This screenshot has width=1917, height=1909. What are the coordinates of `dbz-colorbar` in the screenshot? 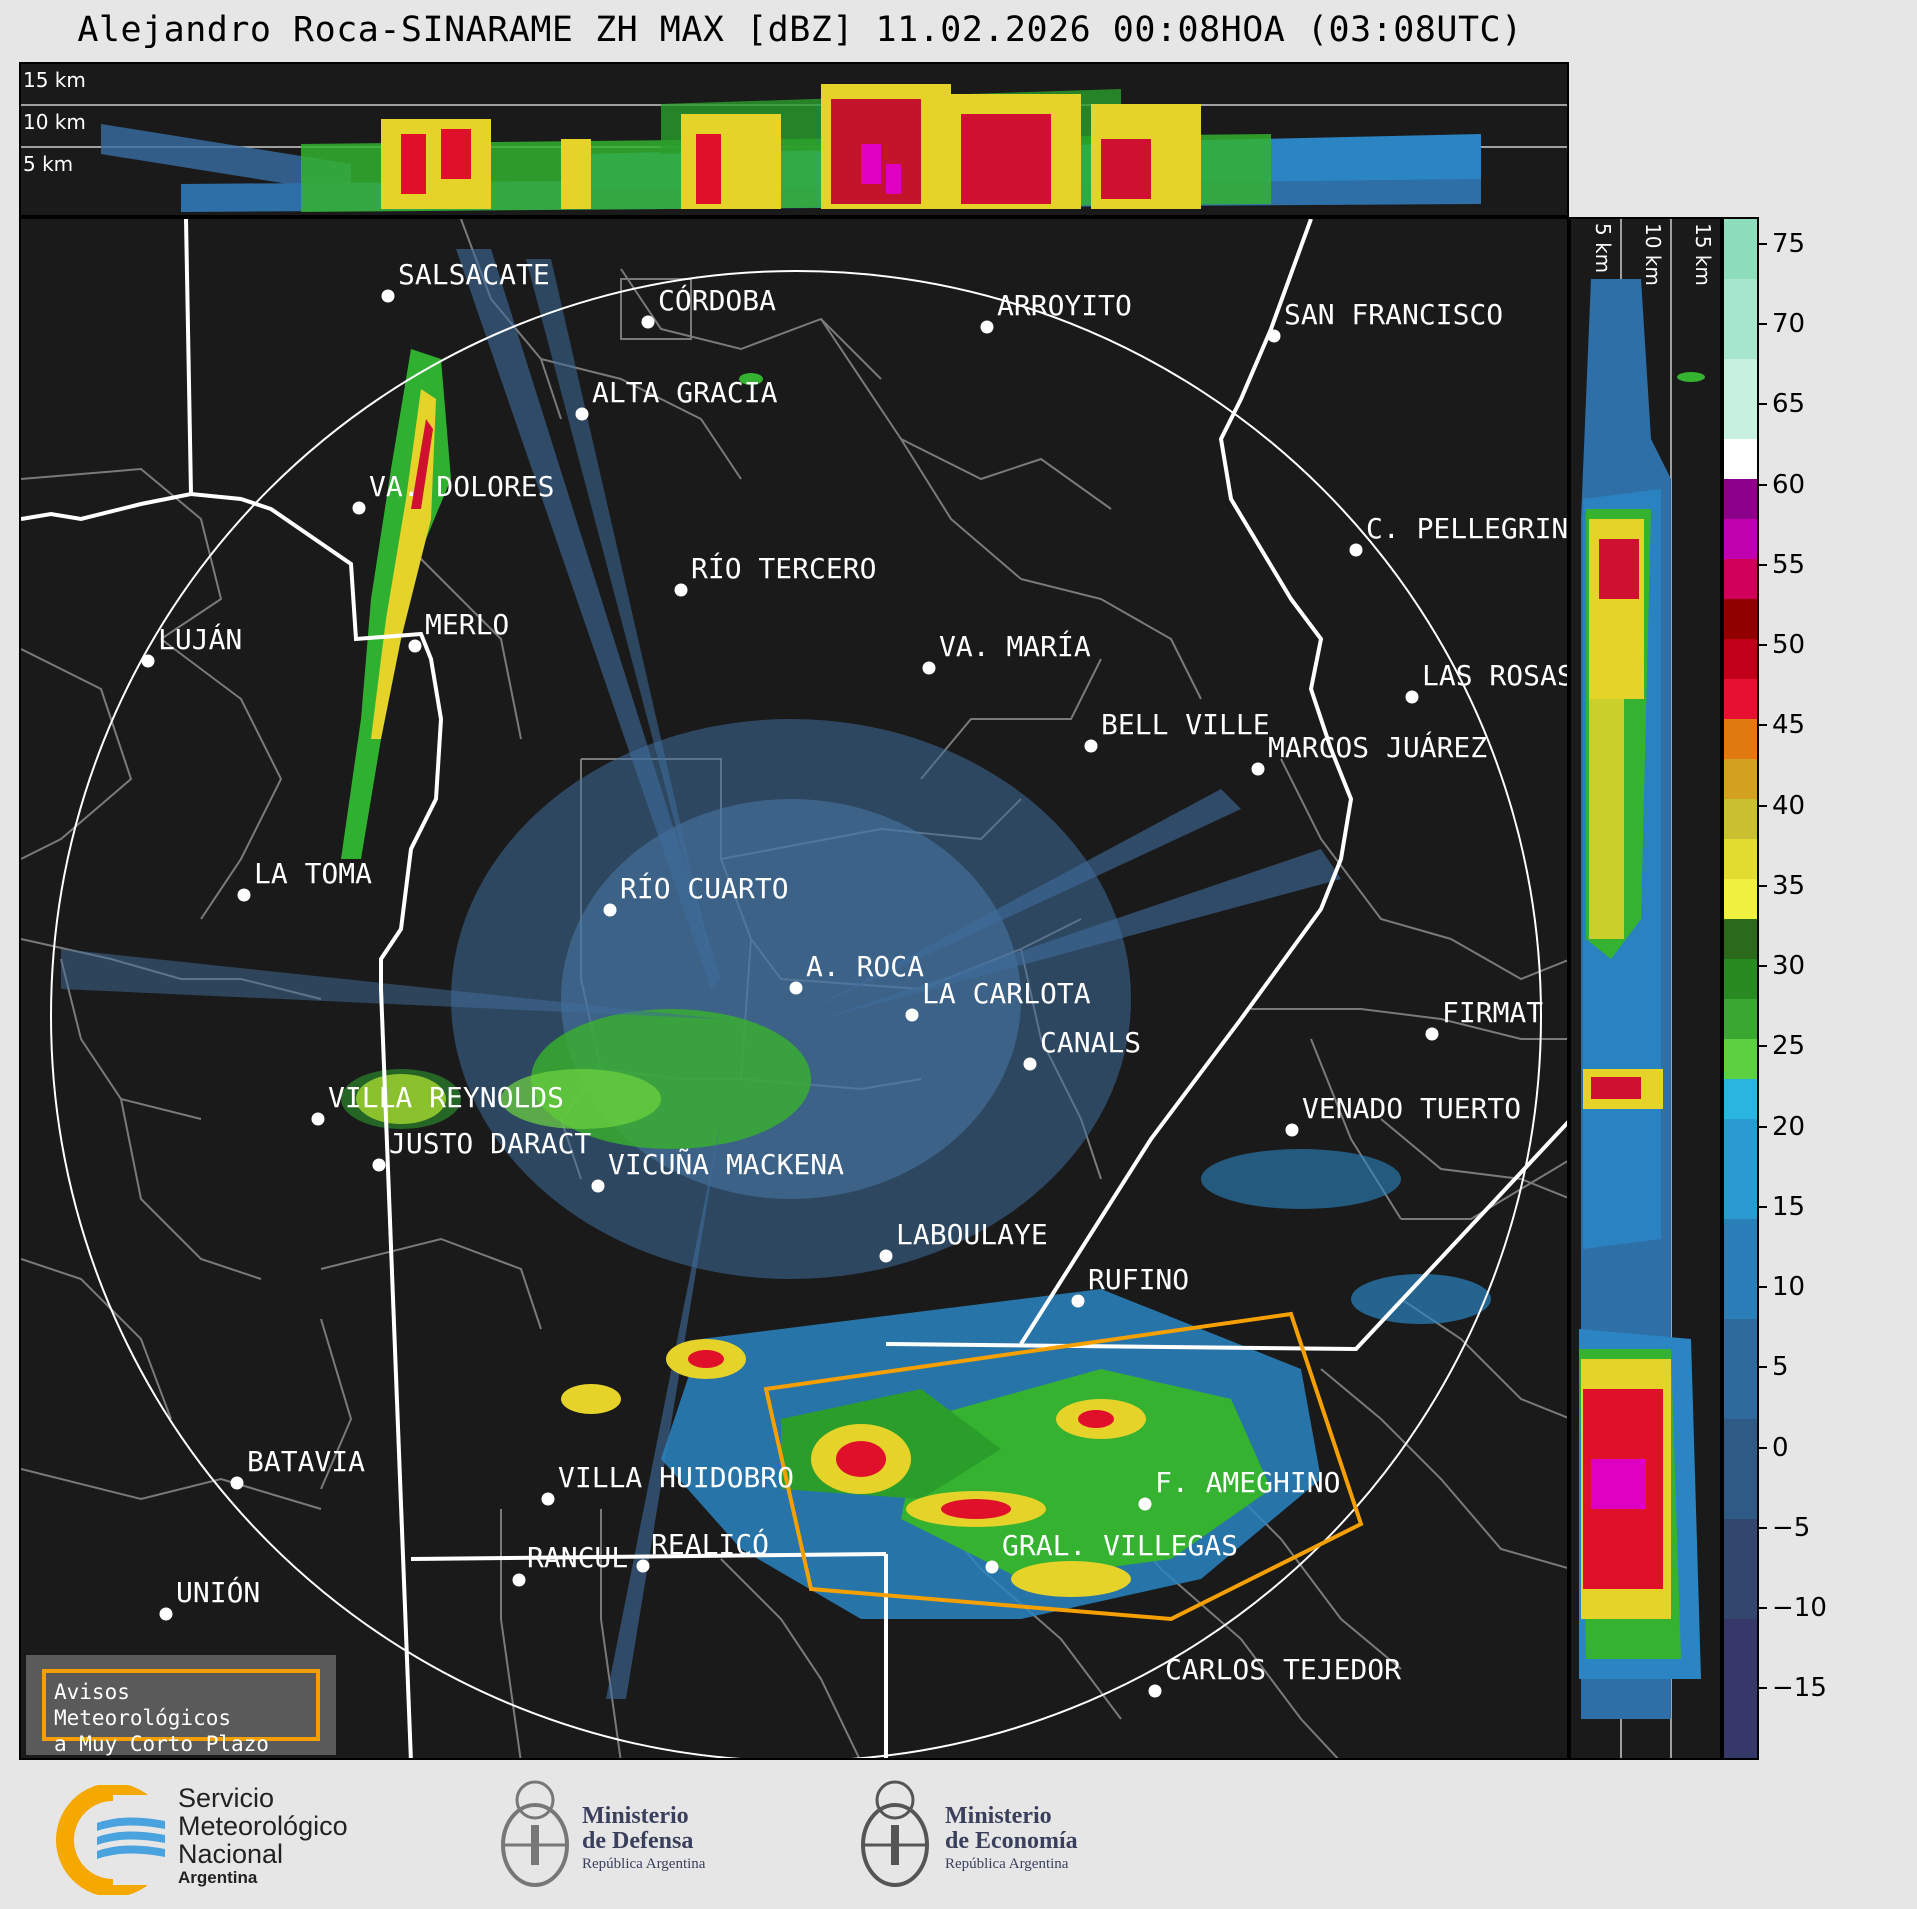 It's located at (1740, 988).